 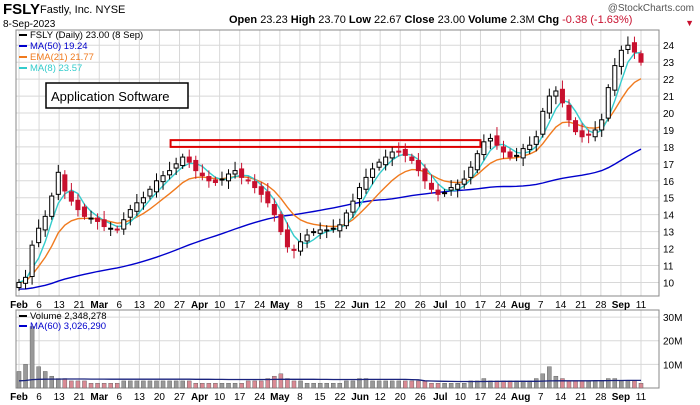 What do you see at coordinates (82, 10) in the screenshot?
I see `company-name: Fastly, Inc. NYSE` at bounding box center [82, 10].